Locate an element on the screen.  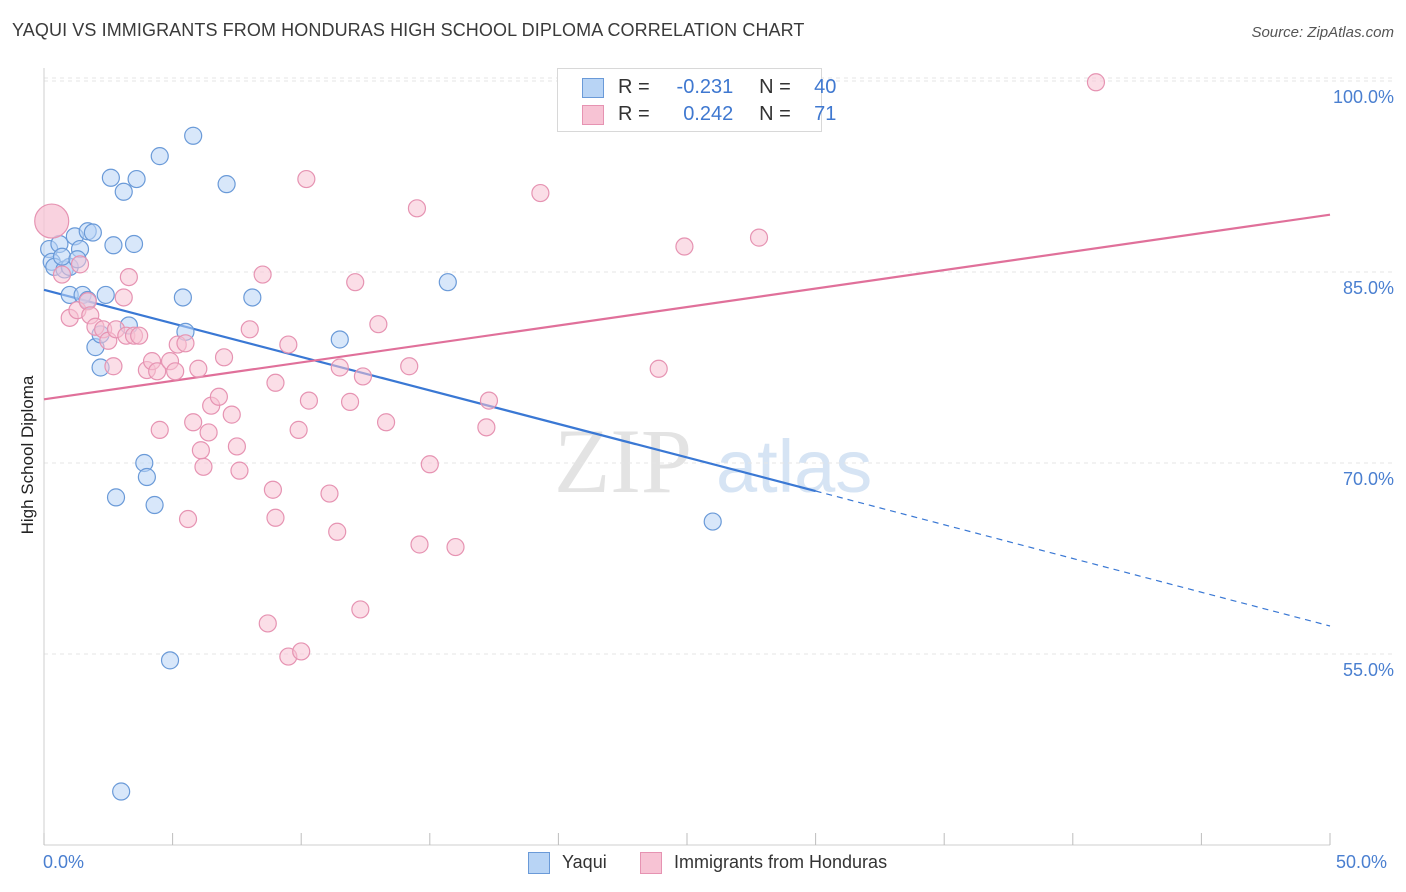
x-tick-label-min: 0.0% is located at coordinates (64, 862).